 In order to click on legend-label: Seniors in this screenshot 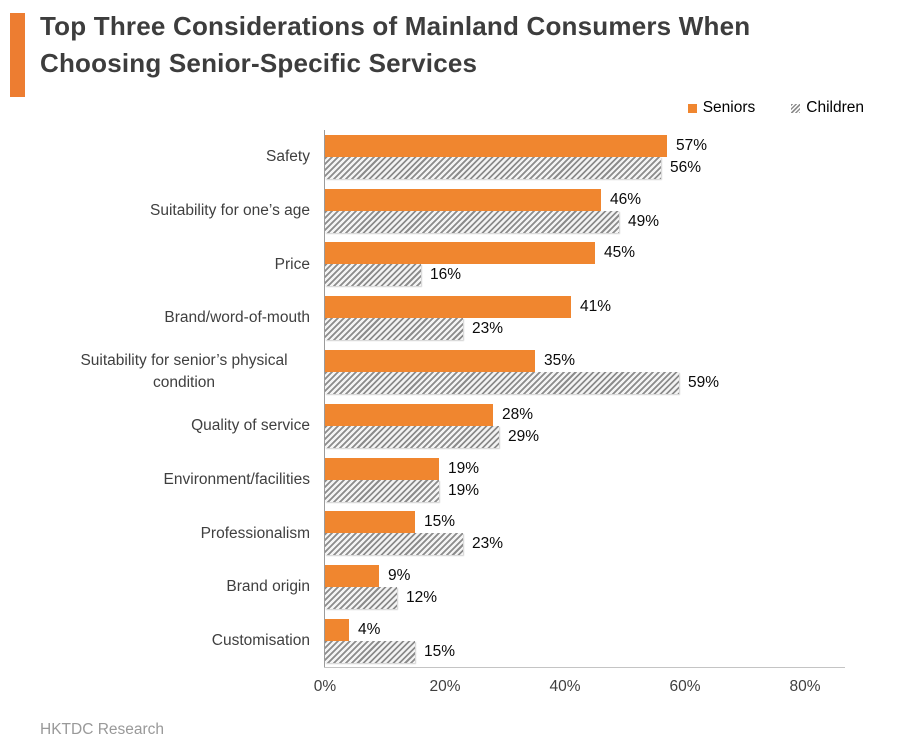, I will do `click(729, 107)`.